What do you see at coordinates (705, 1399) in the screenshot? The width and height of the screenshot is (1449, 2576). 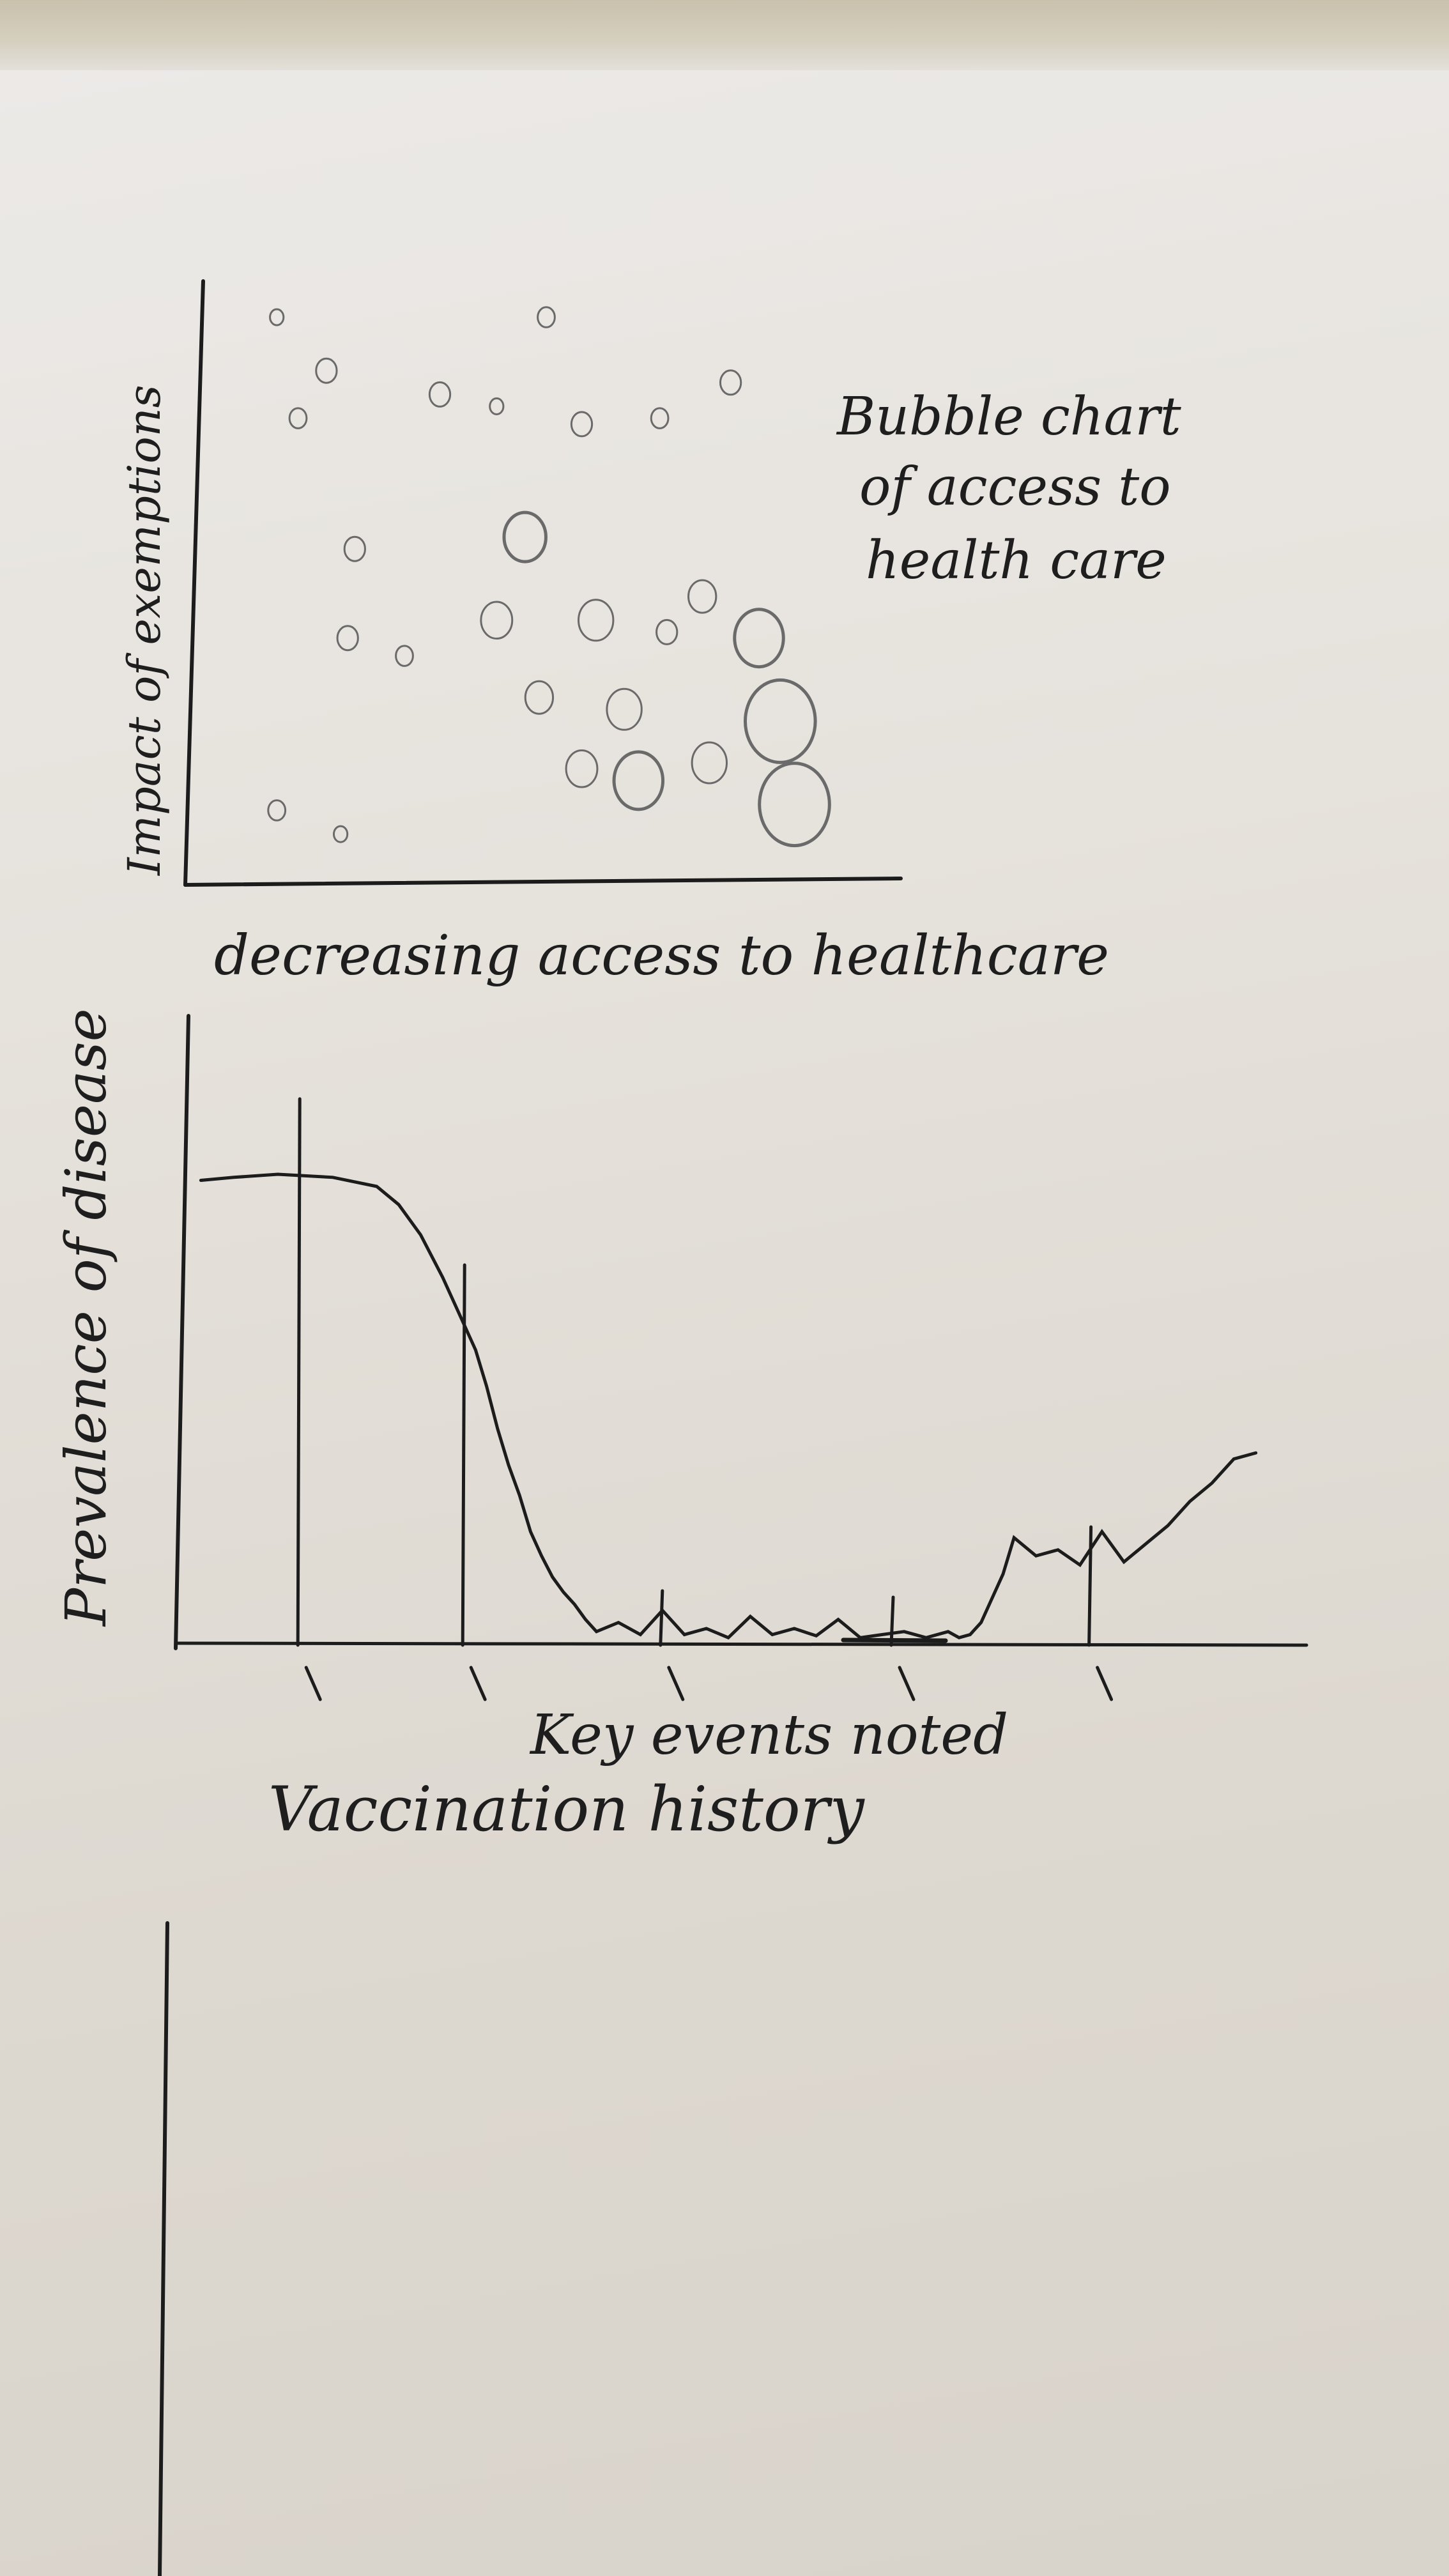 I see `key-event-markers` at bounding box center [705, 1399].